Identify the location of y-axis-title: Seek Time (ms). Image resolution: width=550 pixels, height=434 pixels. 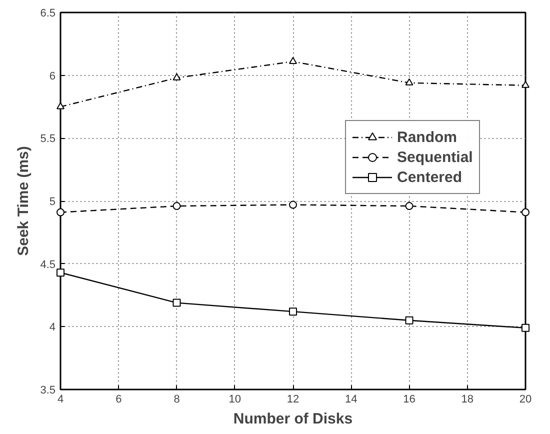
(23, 201).